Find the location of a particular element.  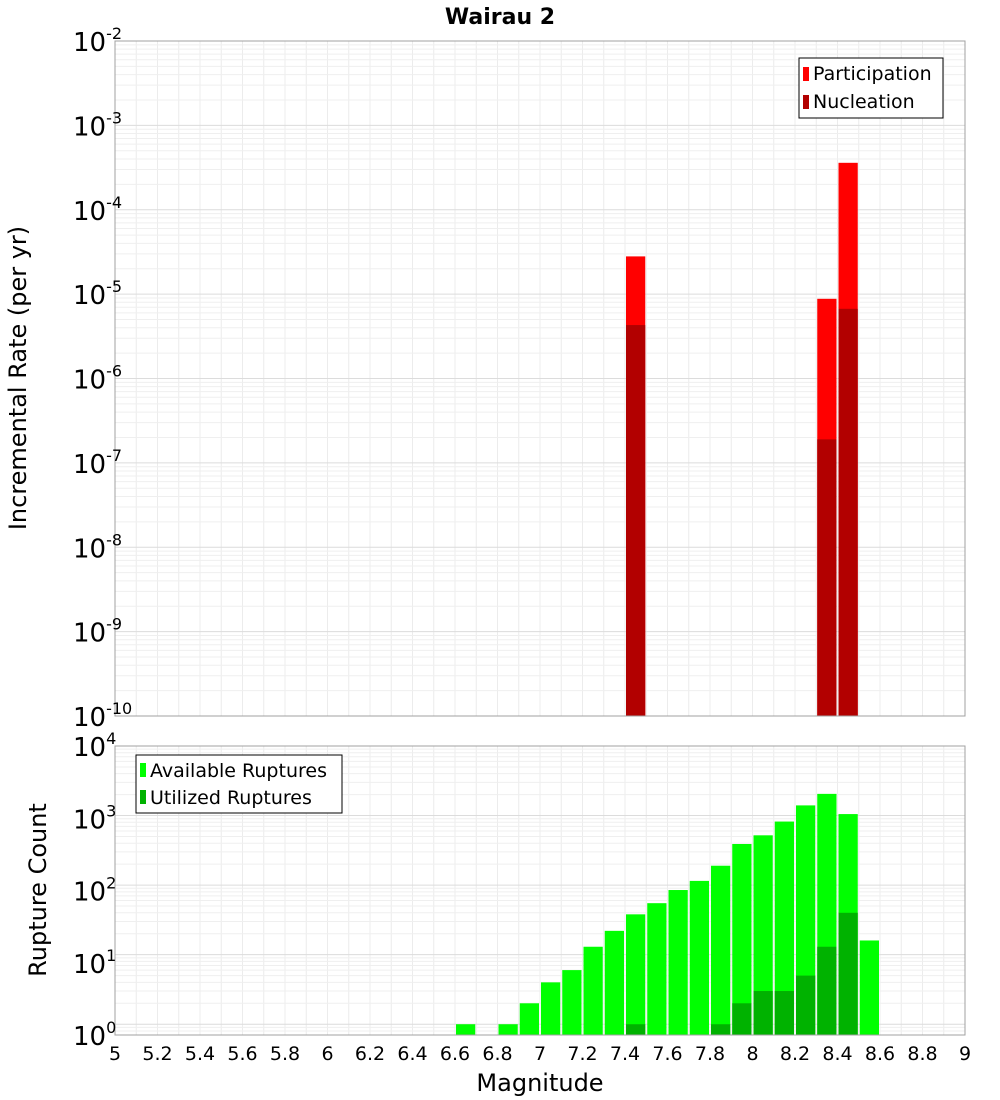

rate-plot-bars is located at coordinates (742, 439).